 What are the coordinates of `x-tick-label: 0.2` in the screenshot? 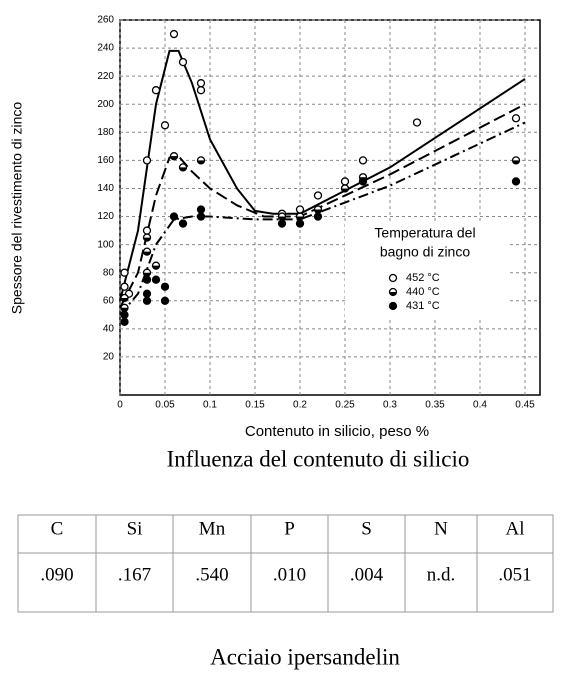 It's located at (300, 405).